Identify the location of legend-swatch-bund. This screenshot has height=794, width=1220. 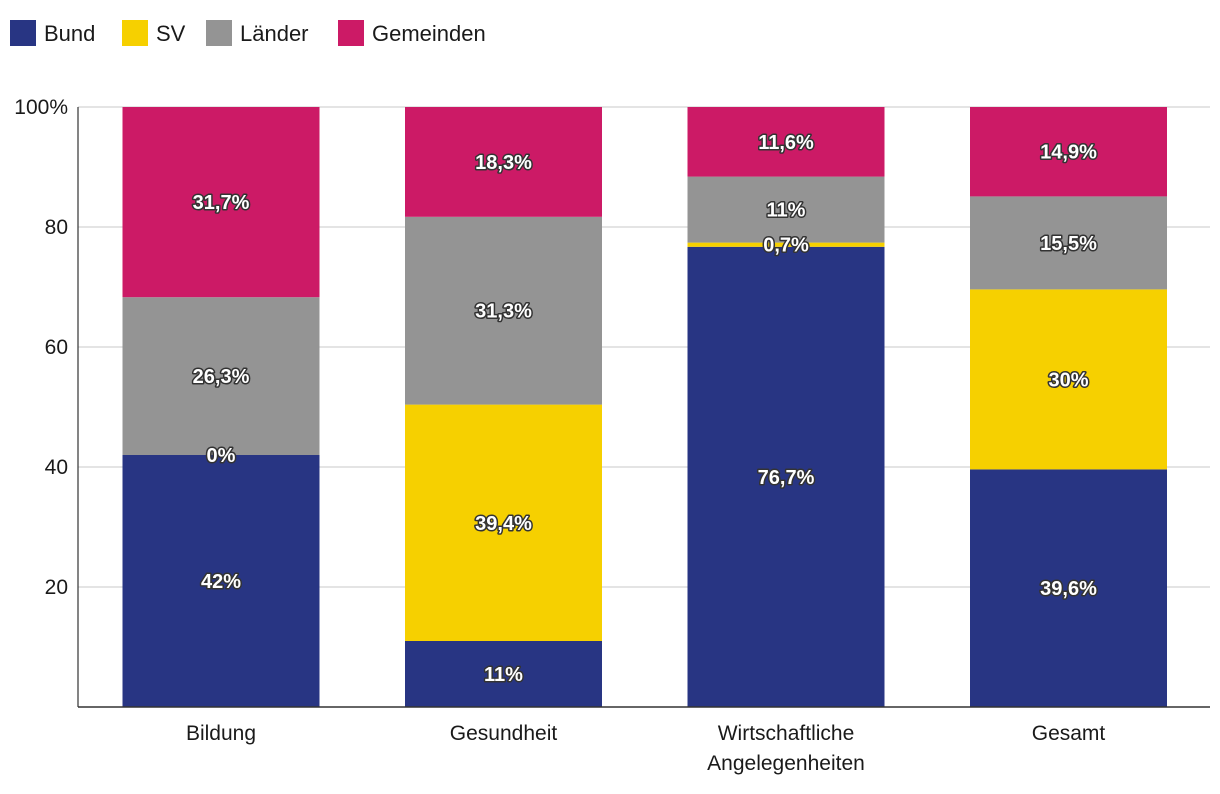
(23, 33).